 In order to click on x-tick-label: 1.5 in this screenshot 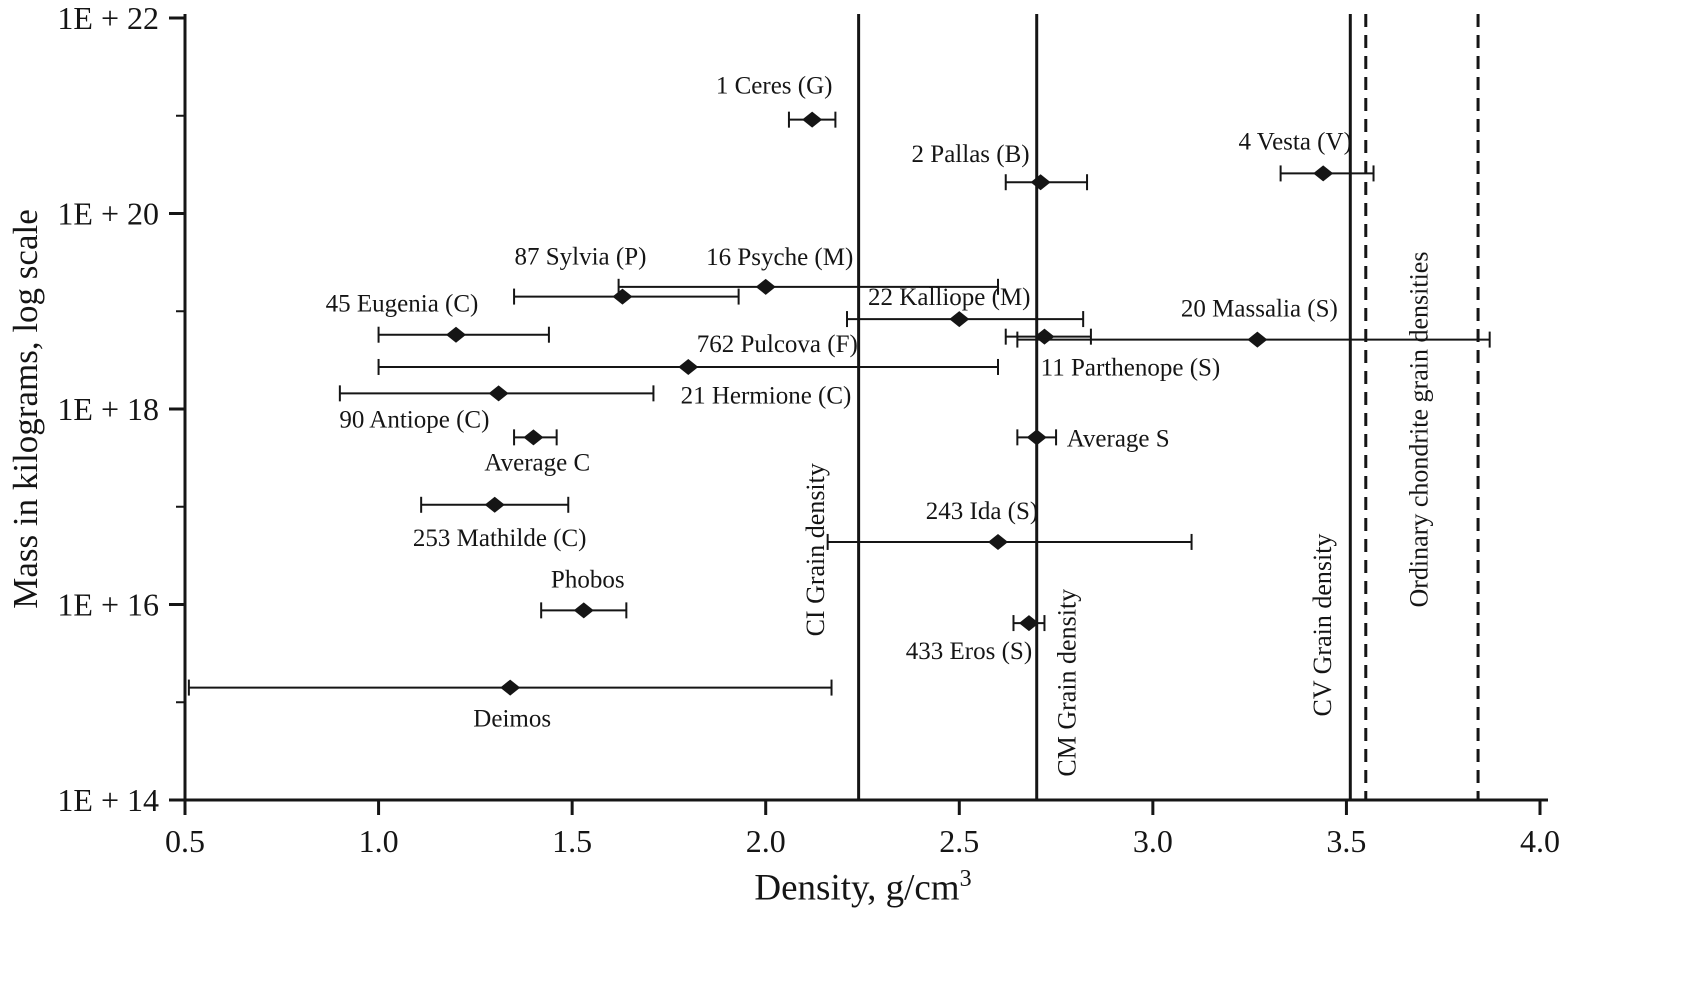, I will do `click(572, 841)`.